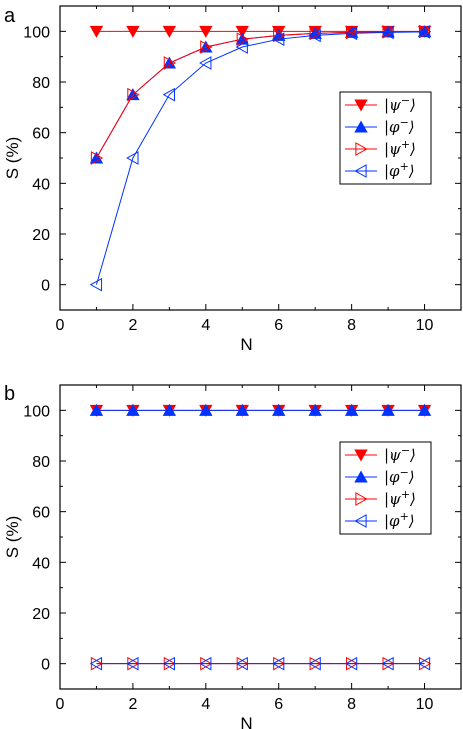 Image resolution: width=463 pixels, height=729 pixels. What do you see at coordinates (9, 394) in the screenshot?
I see `panel-label: b` at bounding box center [9, 394].